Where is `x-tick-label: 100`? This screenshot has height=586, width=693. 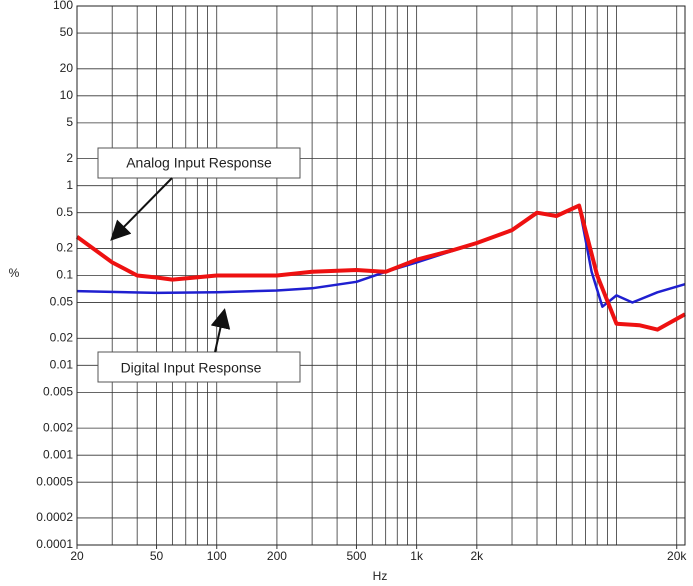
x-tick-label: 100 is located at coordinates (217, 556).